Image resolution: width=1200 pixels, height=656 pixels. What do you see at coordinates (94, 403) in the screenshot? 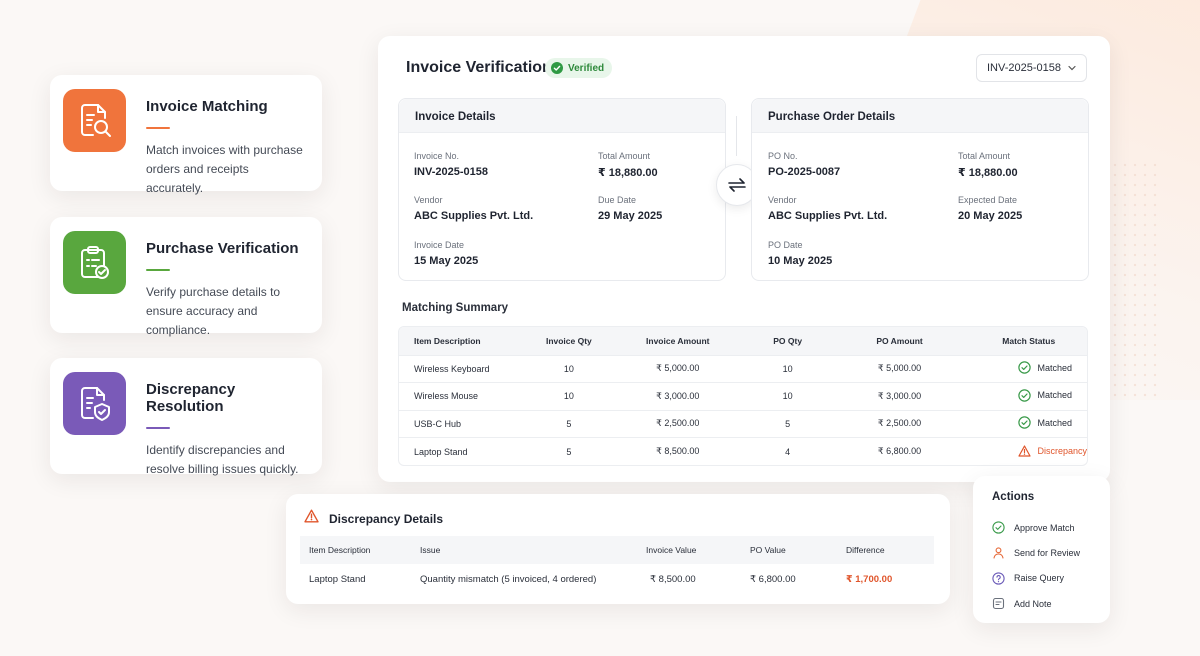
I see `document-shield-icon` at bounding box center [94, 403].